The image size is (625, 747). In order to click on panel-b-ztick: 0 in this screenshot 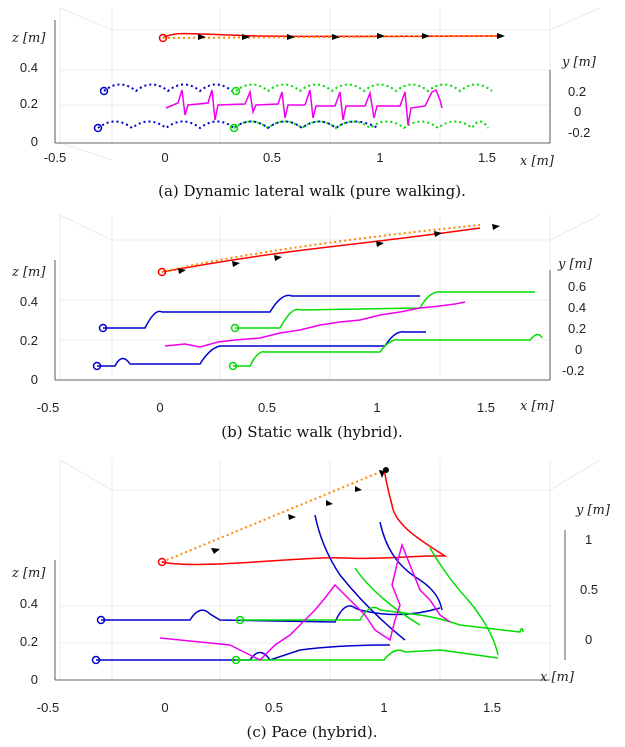, I will do `click(34, 379)`.